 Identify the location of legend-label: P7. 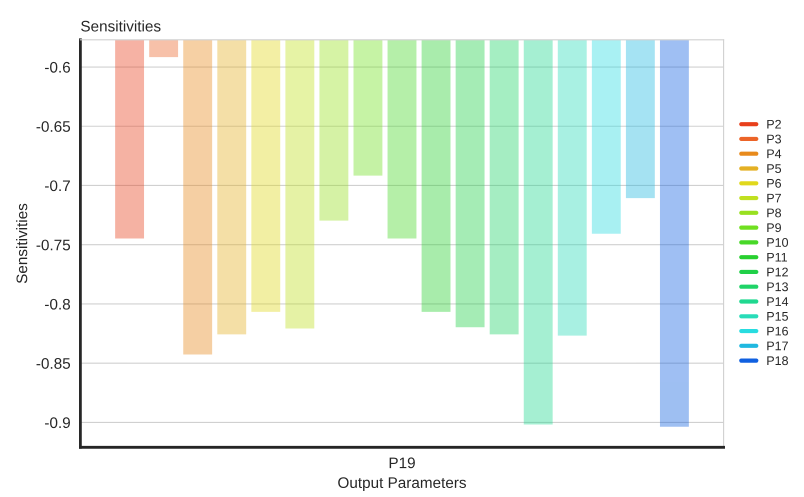
(774, 198).